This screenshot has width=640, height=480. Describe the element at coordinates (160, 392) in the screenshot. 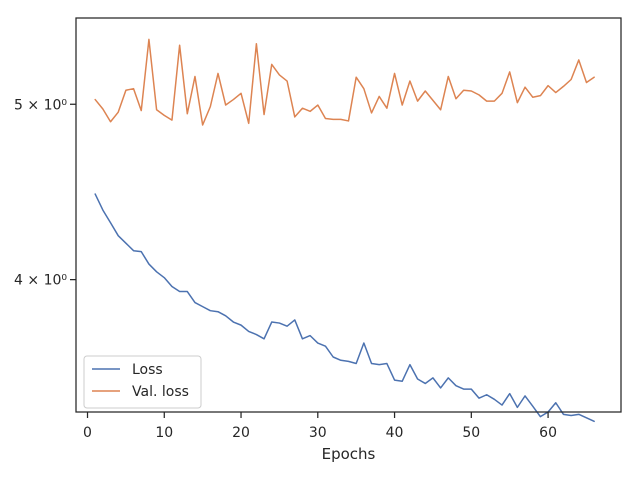

I see `legend-label-1: Val. loss` at that location.